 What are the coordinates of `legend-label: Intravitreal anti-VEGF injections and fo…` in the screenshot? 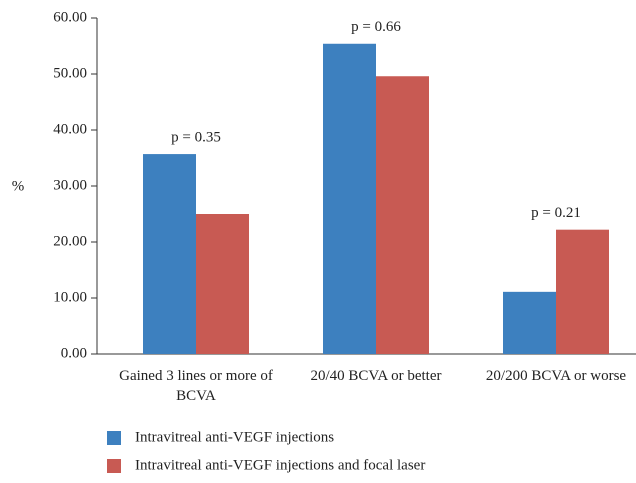 It's located at (280, 465).